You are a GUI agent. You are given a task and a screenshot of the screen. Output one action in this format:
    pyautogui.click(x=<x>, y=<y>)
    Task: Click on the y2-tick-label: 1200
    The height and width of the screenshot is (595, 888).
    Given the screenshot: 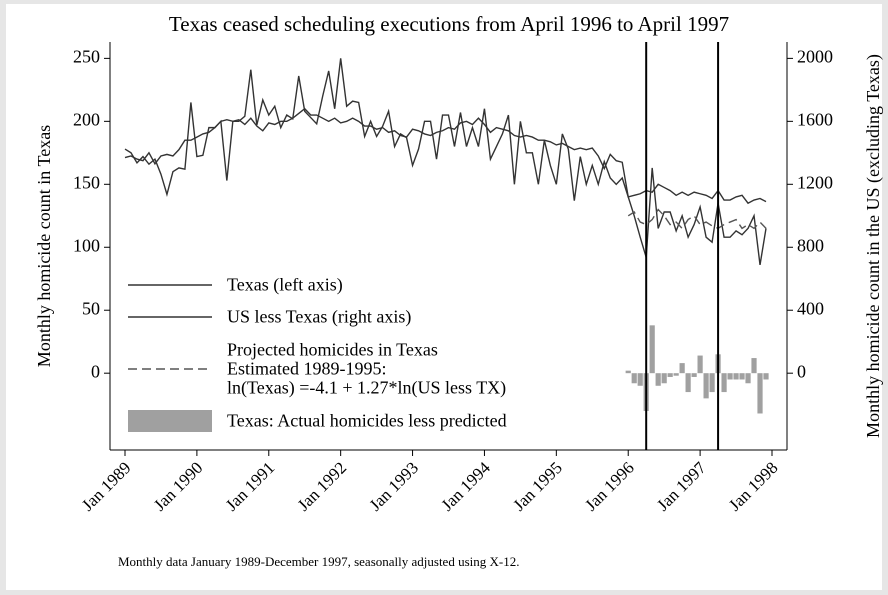 What is the action you would take?
    pyautogui.click(x=815, y=182)
    